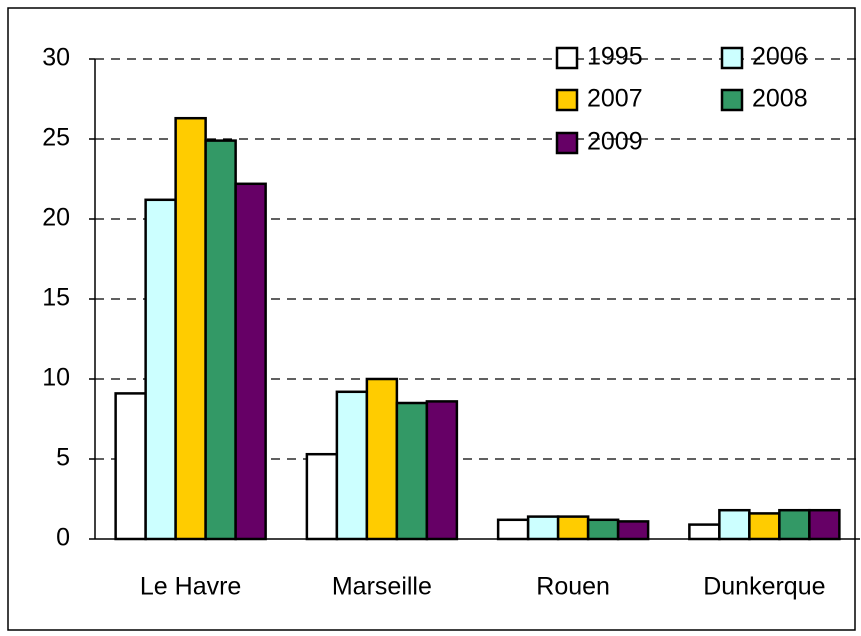 Image resolution: width=861 pixels, height=636 pixels. What do you see at coordinates (190, 587) in the screenshot?
I see `x-tick-label: Le Havre` at bounding box center [190, 587].